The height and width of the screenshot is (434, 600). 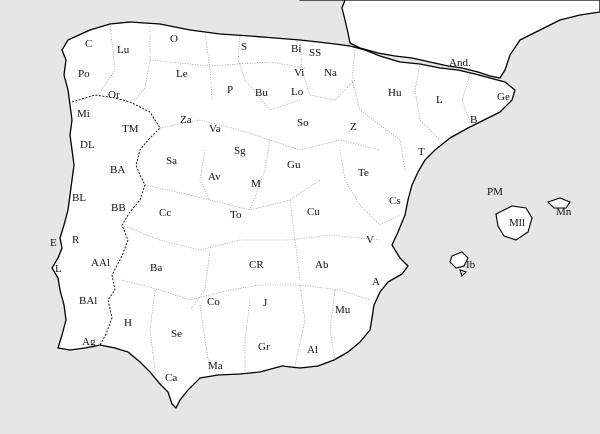 What do you see at coordinates (88, 301) in the screenshot?
I see `label-bal: BAl` at bounding box center [88, 301].